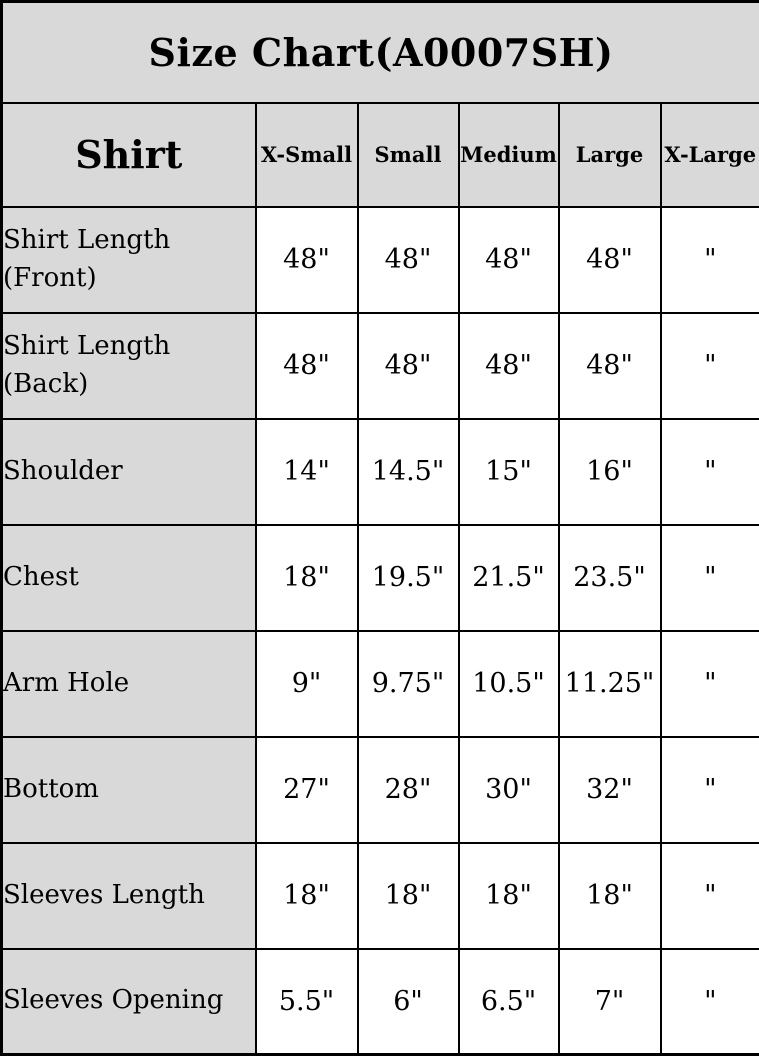 This screenshot has width=759, height=1056. I want to click on cell-value: 6.5", so click(509, 1002).